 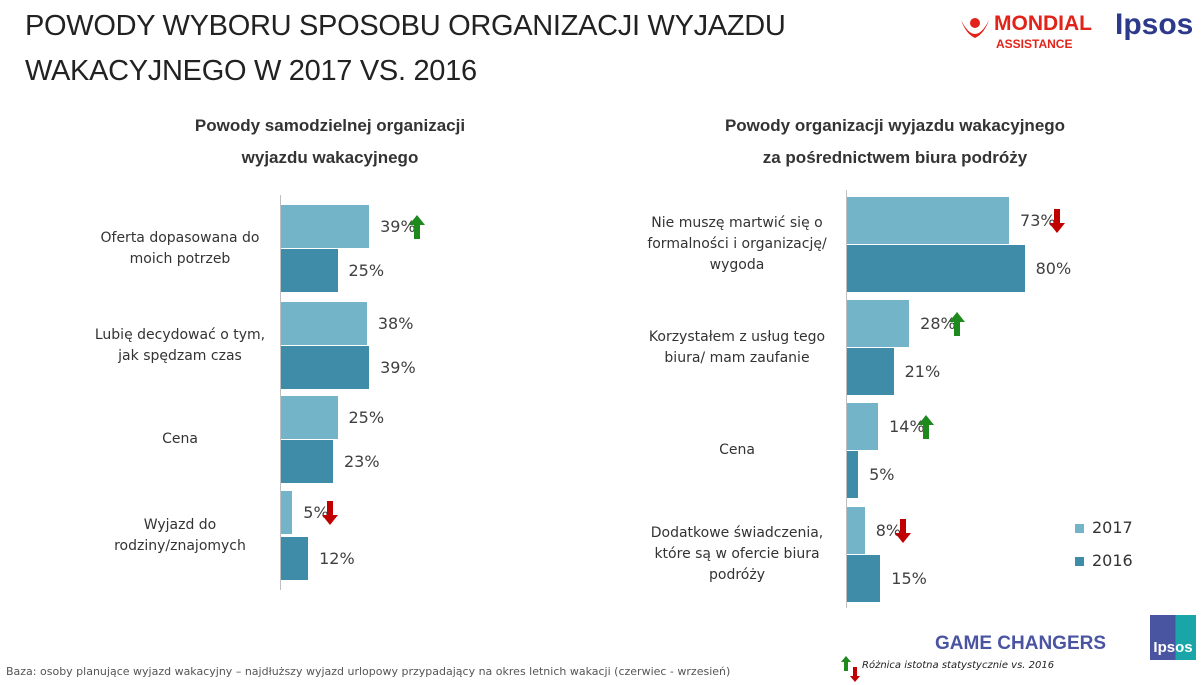 What do you see at coordinates (180, 536) in the screenshot?
I see `category-label: Wyjazd do rodziny/znajomych` at bounding box center [180, 536].